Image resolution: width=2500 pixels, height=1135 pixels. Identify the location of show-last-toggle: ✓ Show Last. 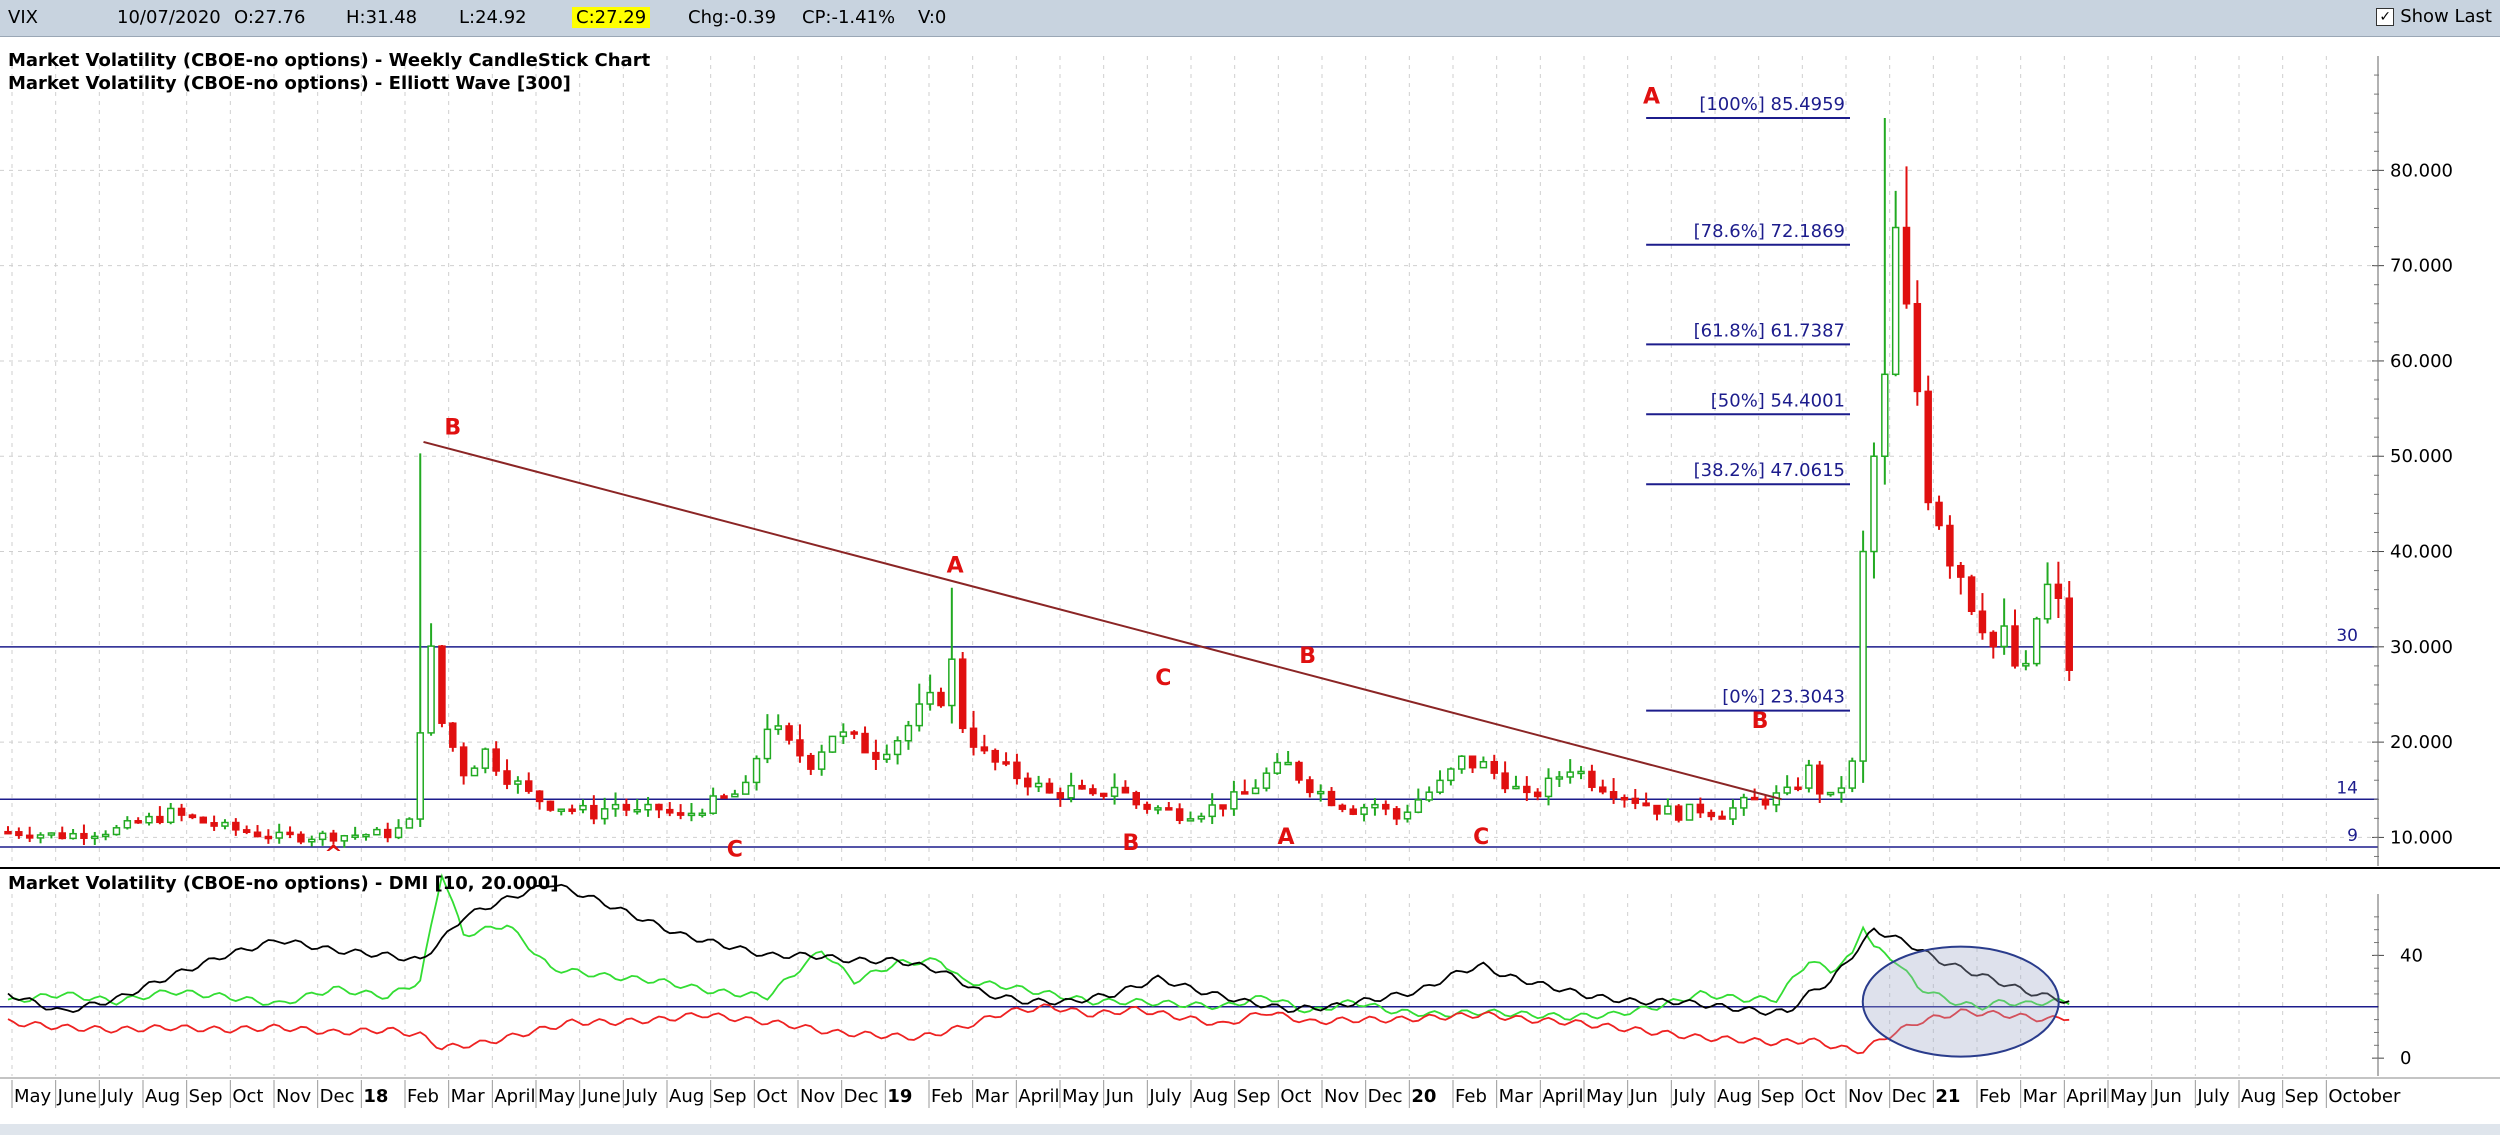
(2434, 16).